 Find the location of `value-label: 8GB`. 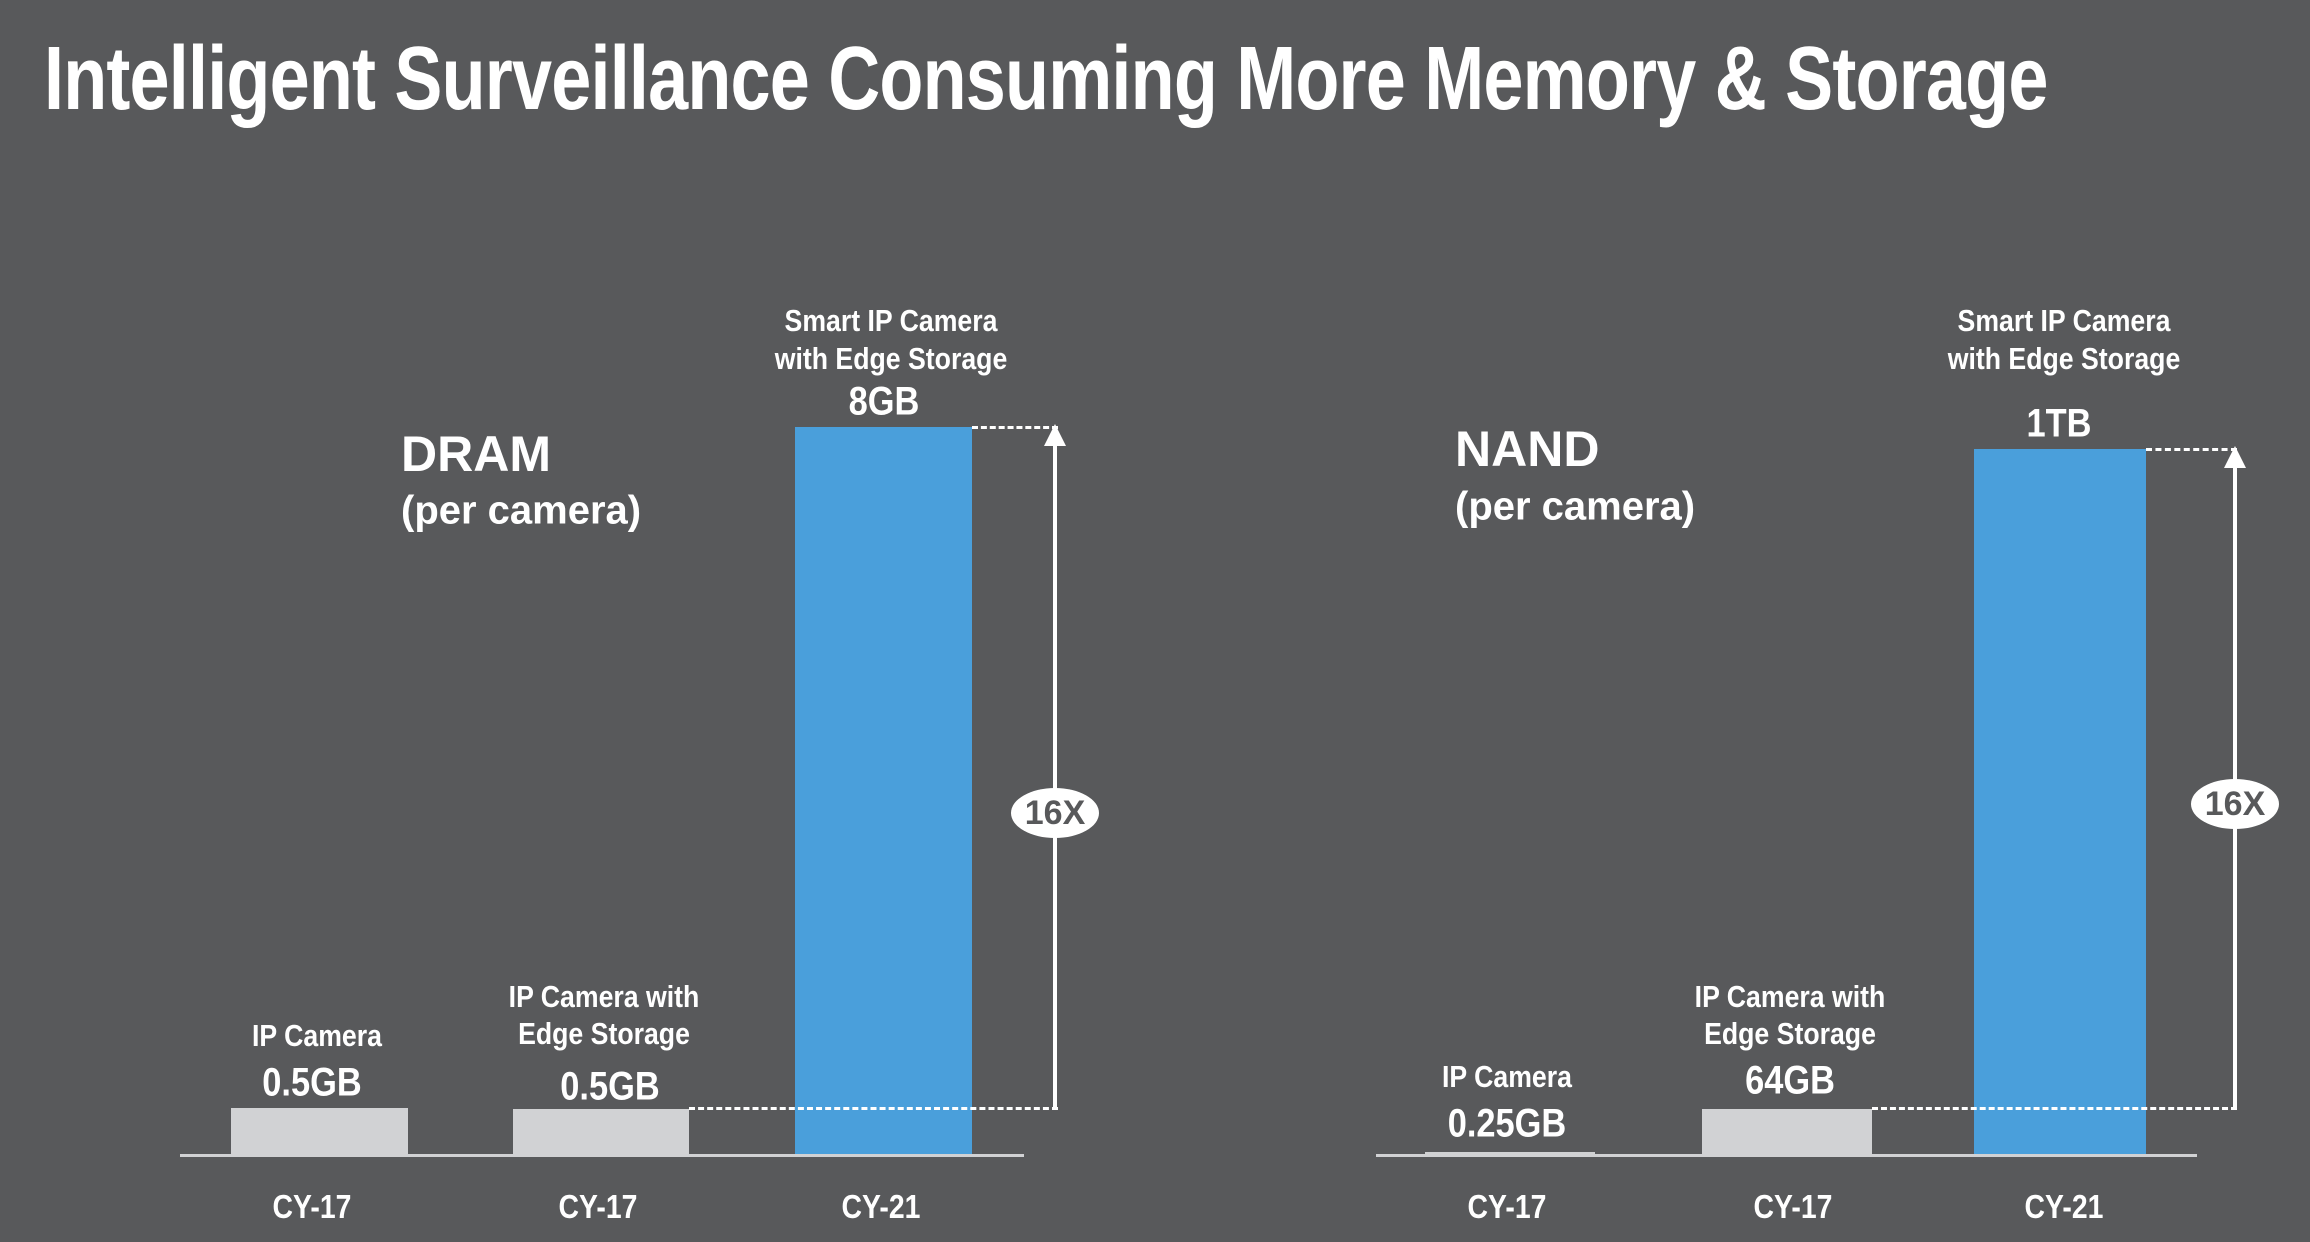

value-label: 8GB is located at coordinates (884, 401).